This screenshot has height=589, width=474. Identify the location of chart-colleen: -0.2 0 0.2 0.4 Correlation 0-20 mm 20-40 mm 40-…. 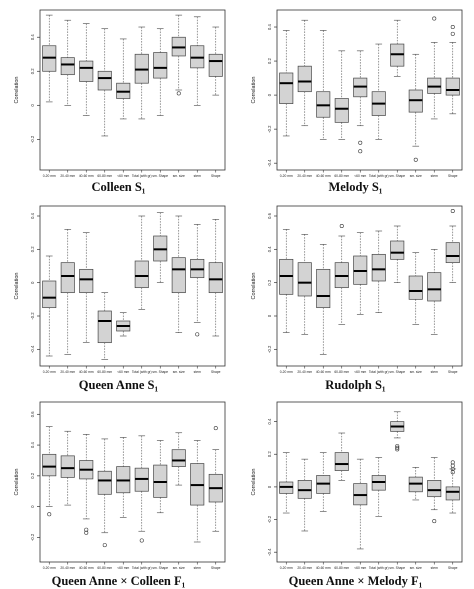
(120, 93).